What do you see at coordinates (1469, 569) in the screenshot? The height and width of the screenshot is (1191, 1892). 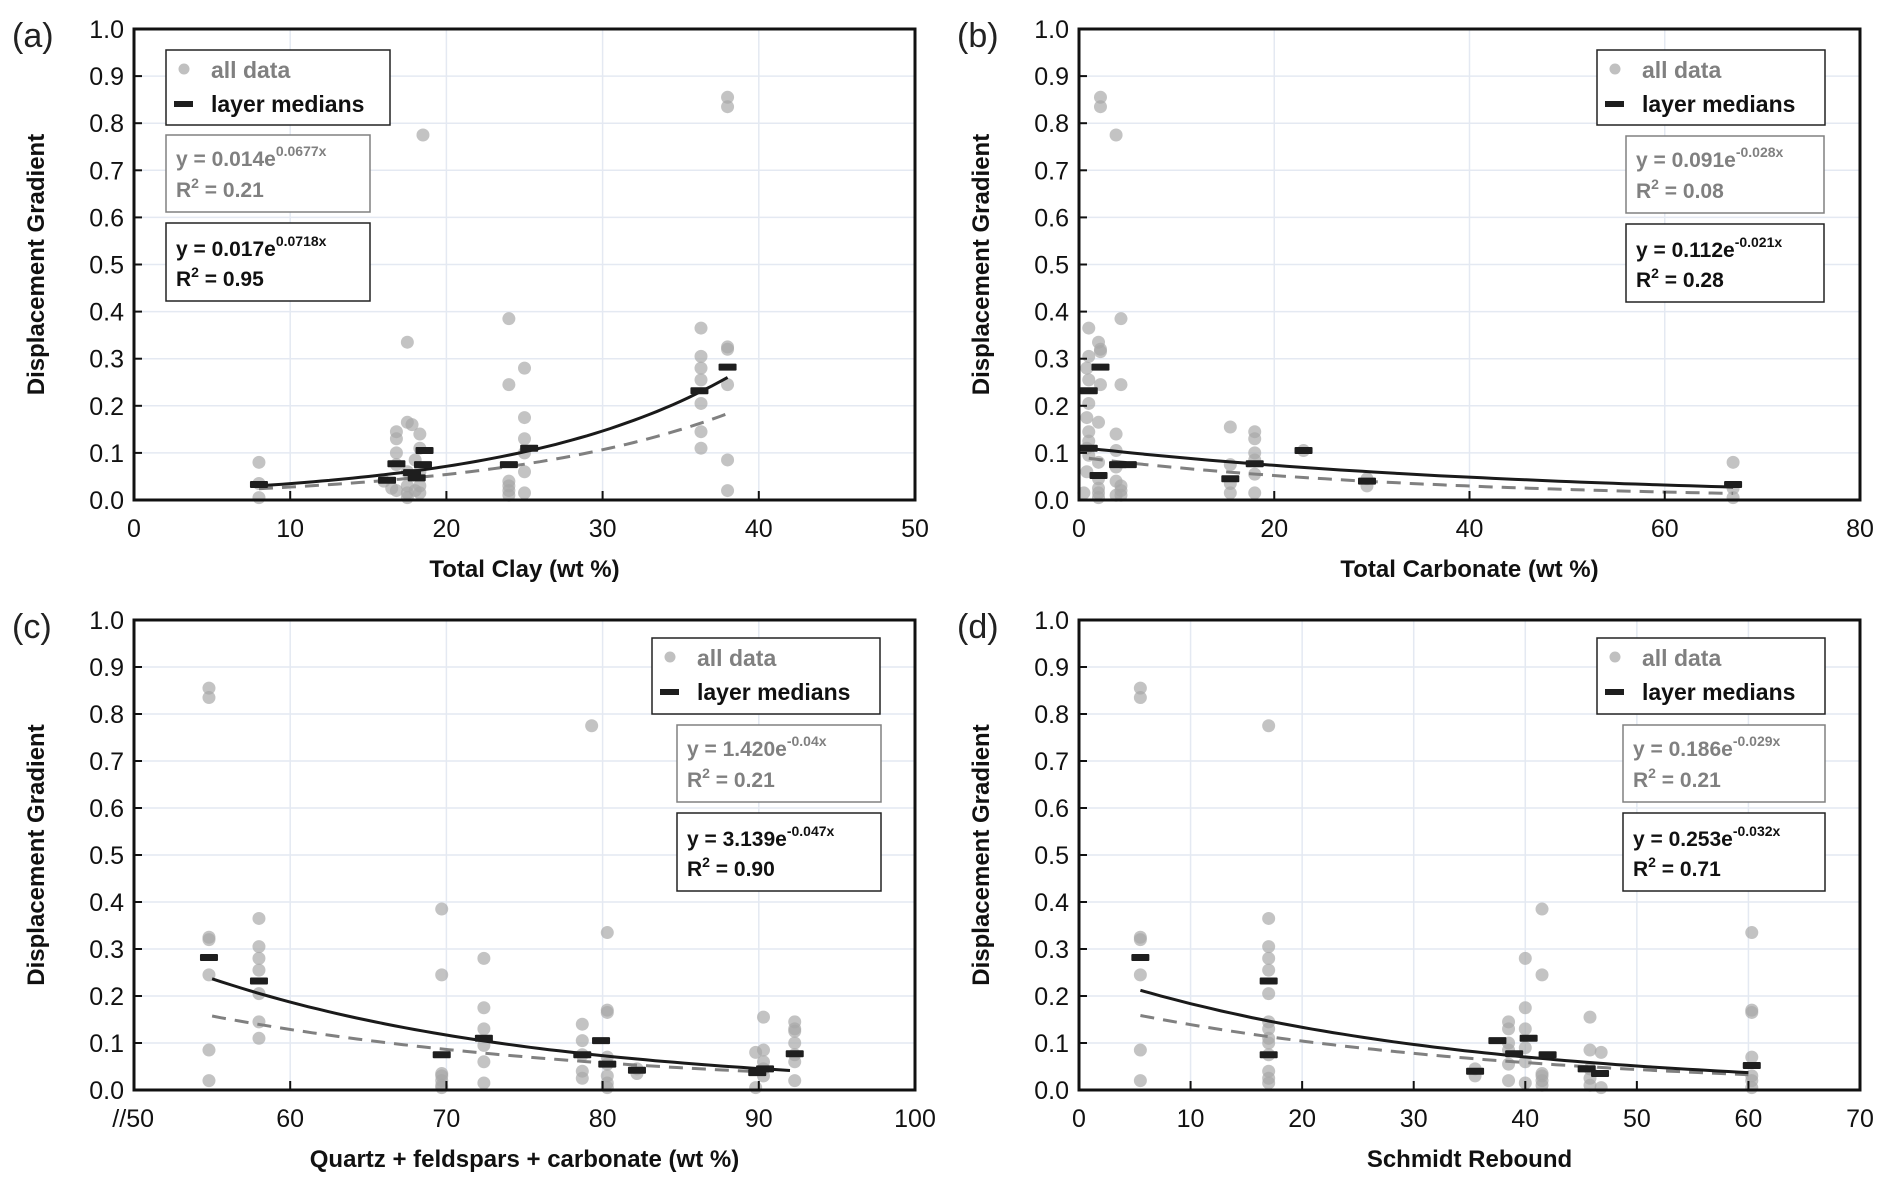 I see `x-axis-title: Total Carbonate (wt %)` at bounding box center [1469, 569].